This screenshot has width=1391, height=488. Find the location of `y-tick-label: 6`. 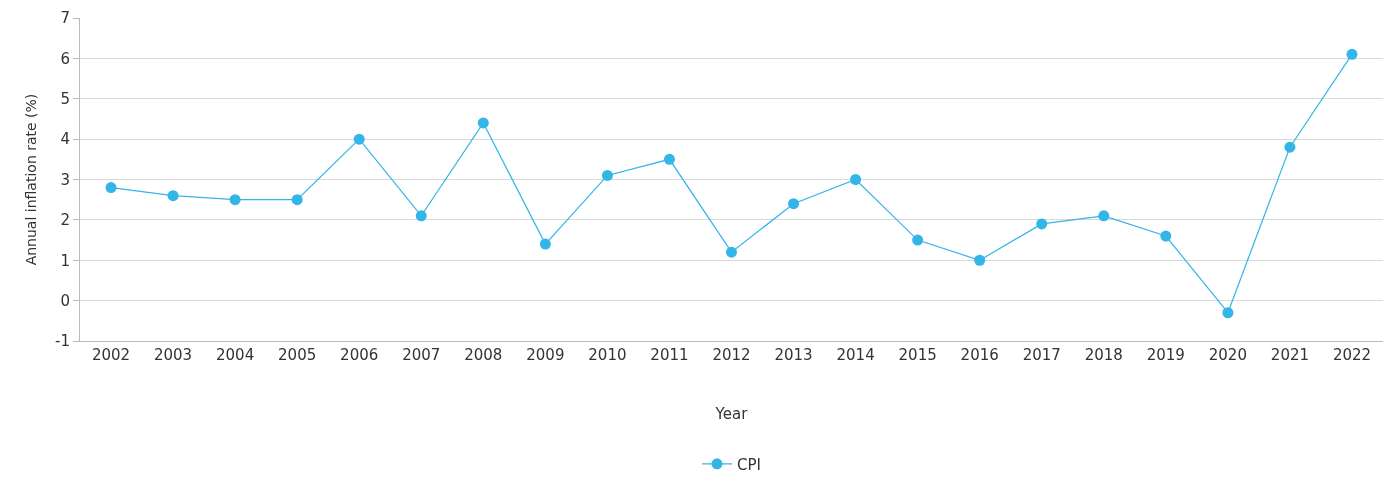

y-tick-label: 6 is located at coordinates (65, 58).